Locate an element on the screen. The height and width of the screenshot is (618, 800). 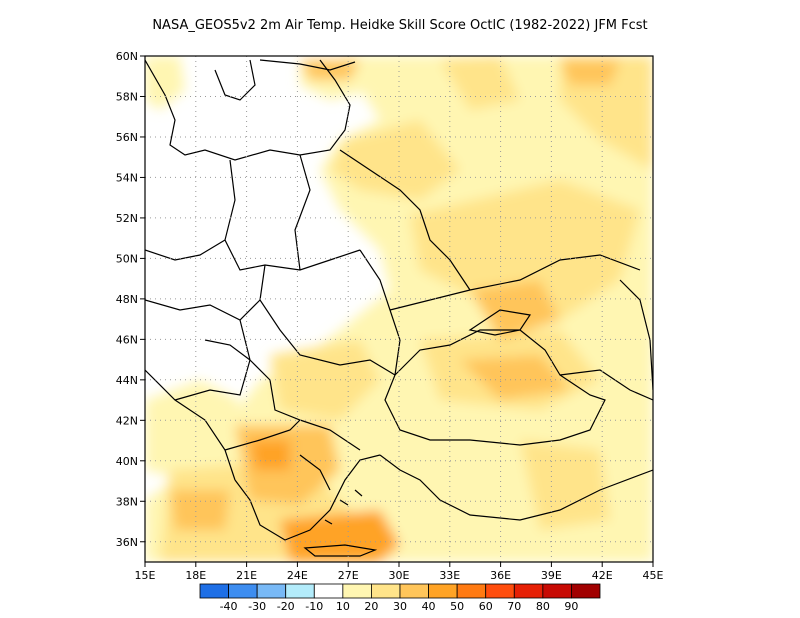
colorbar-label: -40 is located at coordinates (229, 606).